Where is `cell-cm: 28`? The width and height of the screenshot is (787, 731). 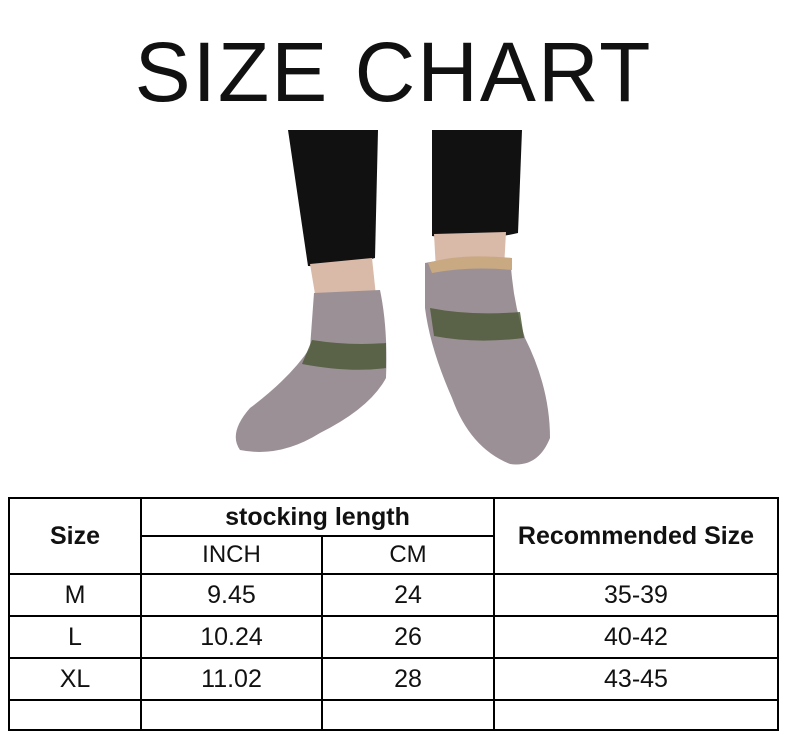 cell-cm: 28 is located at coordinates (408, 679).